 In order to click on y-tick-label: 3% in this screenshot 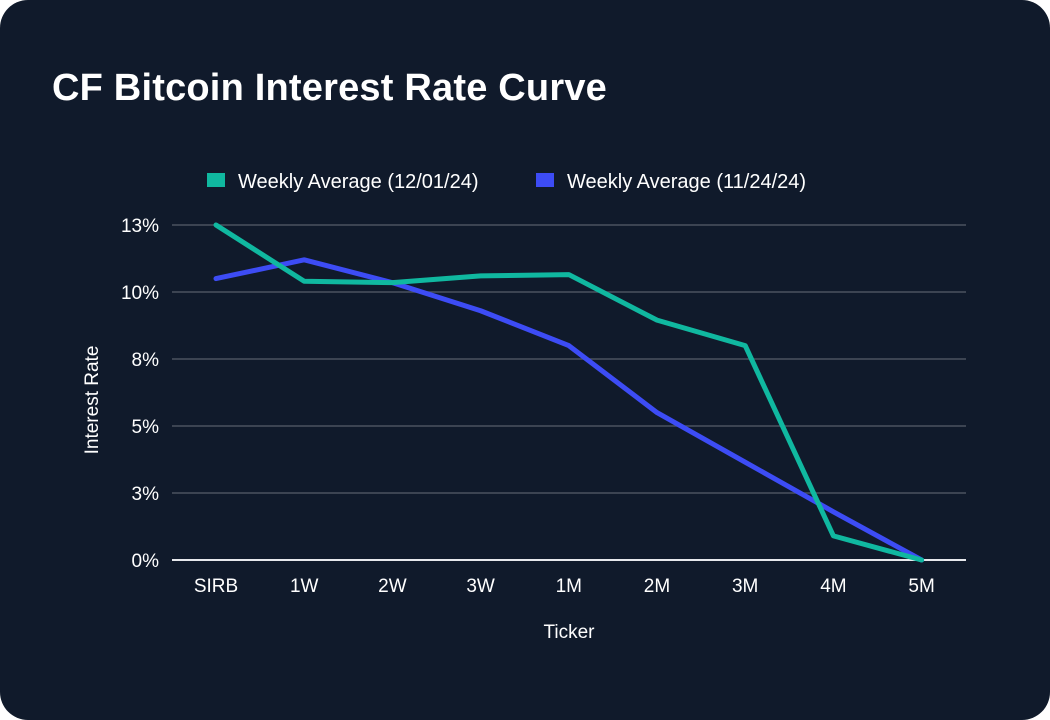, I will do `click(146, 494)`.